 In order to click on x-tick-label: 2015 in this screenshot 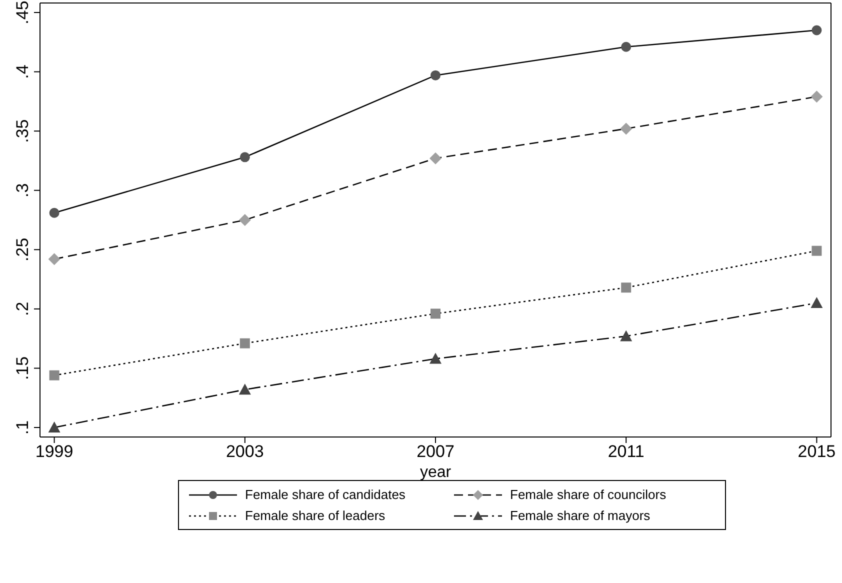, I will do `click(817, 452)`.